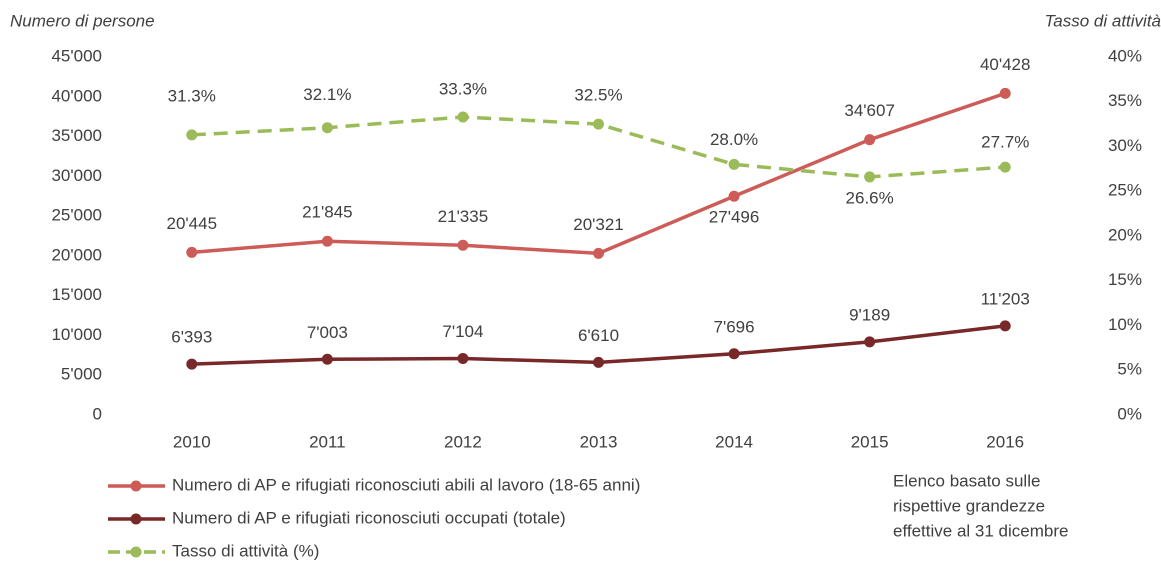 This screenshot has height=562, width=1161. I want to click on data-label: 20'321, so click(598, 224).